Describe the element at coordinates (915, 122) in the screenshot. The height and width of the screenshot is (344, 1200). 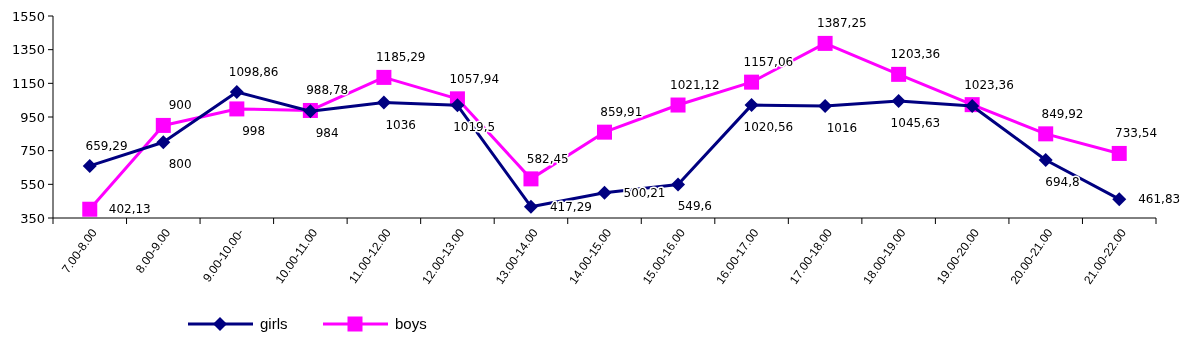
I see `data-label: 1045,63` at that location.